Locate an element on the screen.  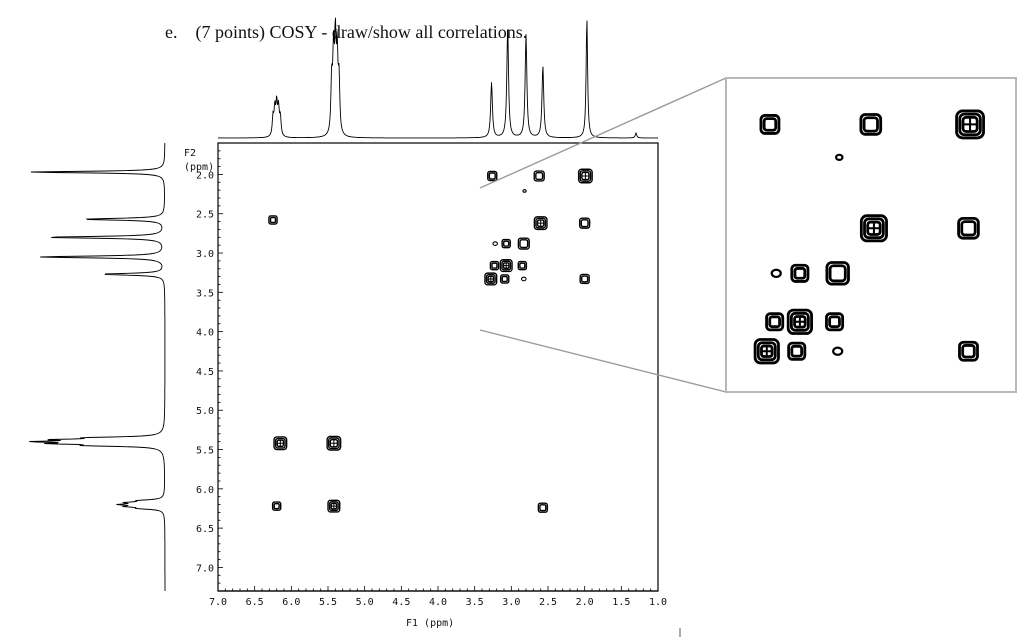
y-axis: 2.0 2.5 3.0 3.5 4.0 4.5 5.0 5.5 6.0 6.5 7.0 is located at coordinates (209, 367).